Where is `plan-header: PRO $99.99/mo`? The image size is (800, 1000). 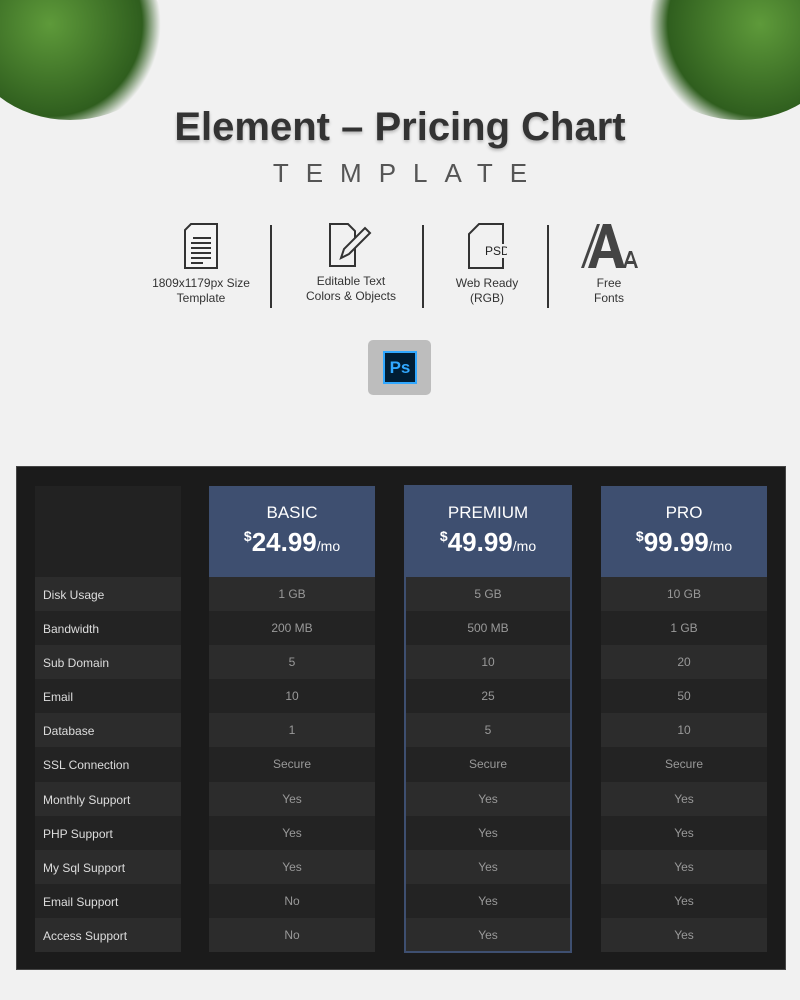
plan-header: PRO $99.99/mo is located at coordinates (684, 531).